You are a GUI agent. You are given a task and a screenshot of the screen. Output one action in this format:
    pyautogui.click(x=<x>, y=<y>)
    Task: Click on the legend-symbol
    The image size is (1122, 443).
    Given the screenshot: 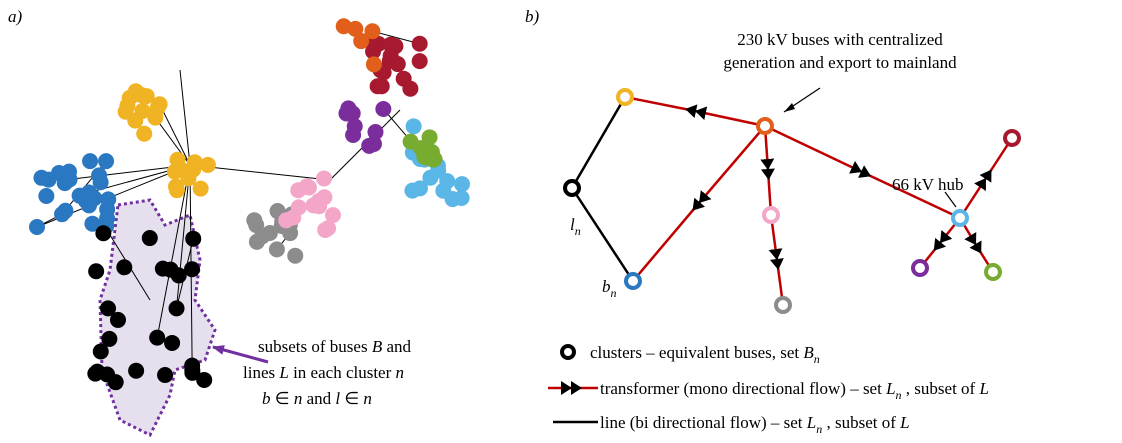 What is the action you would take?
    pyautogui.click(x=568, y=352)
    